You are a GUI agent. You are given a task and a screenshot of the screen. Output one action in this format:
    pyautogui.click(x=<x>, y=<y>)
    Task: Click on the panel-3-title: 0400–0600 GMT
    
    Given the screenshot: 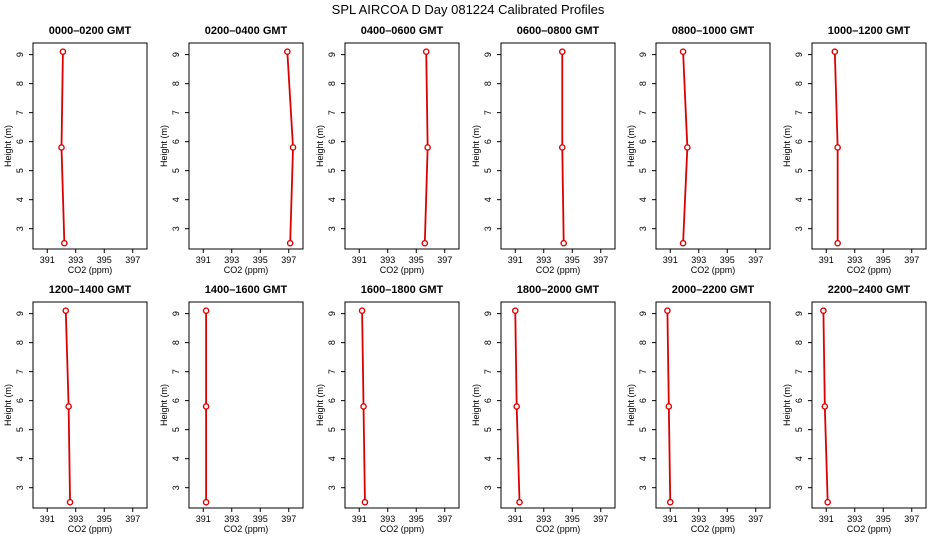 What is the action you would take?
    pyautogui.click(x=402, y=31)
    